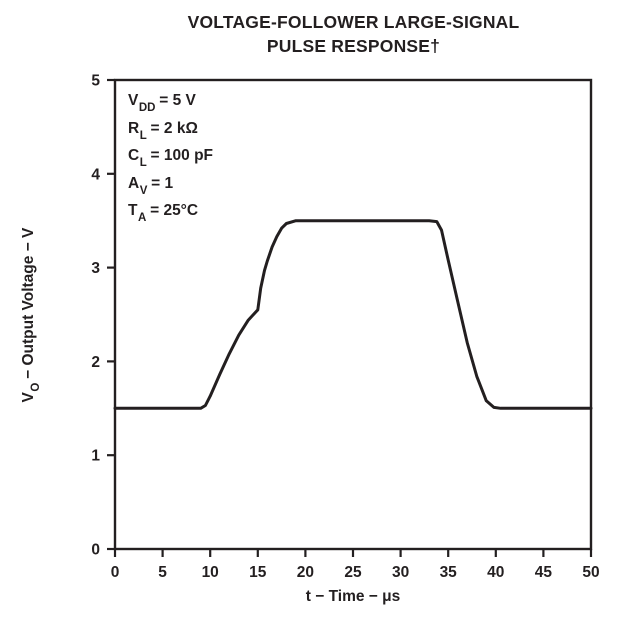 This screenshot has width=629, height=641. What do you see at coordinates (95, 362) in the screenshot?
I see `y-tick-label: 2` at bounding box center [95, 362].